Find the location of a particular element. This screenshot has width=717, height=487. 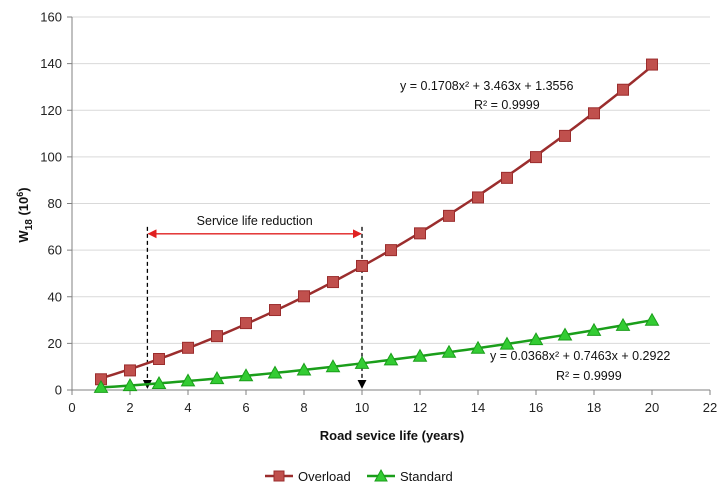

x-tick-label-1: 2 is located at coordinates (129, 407).